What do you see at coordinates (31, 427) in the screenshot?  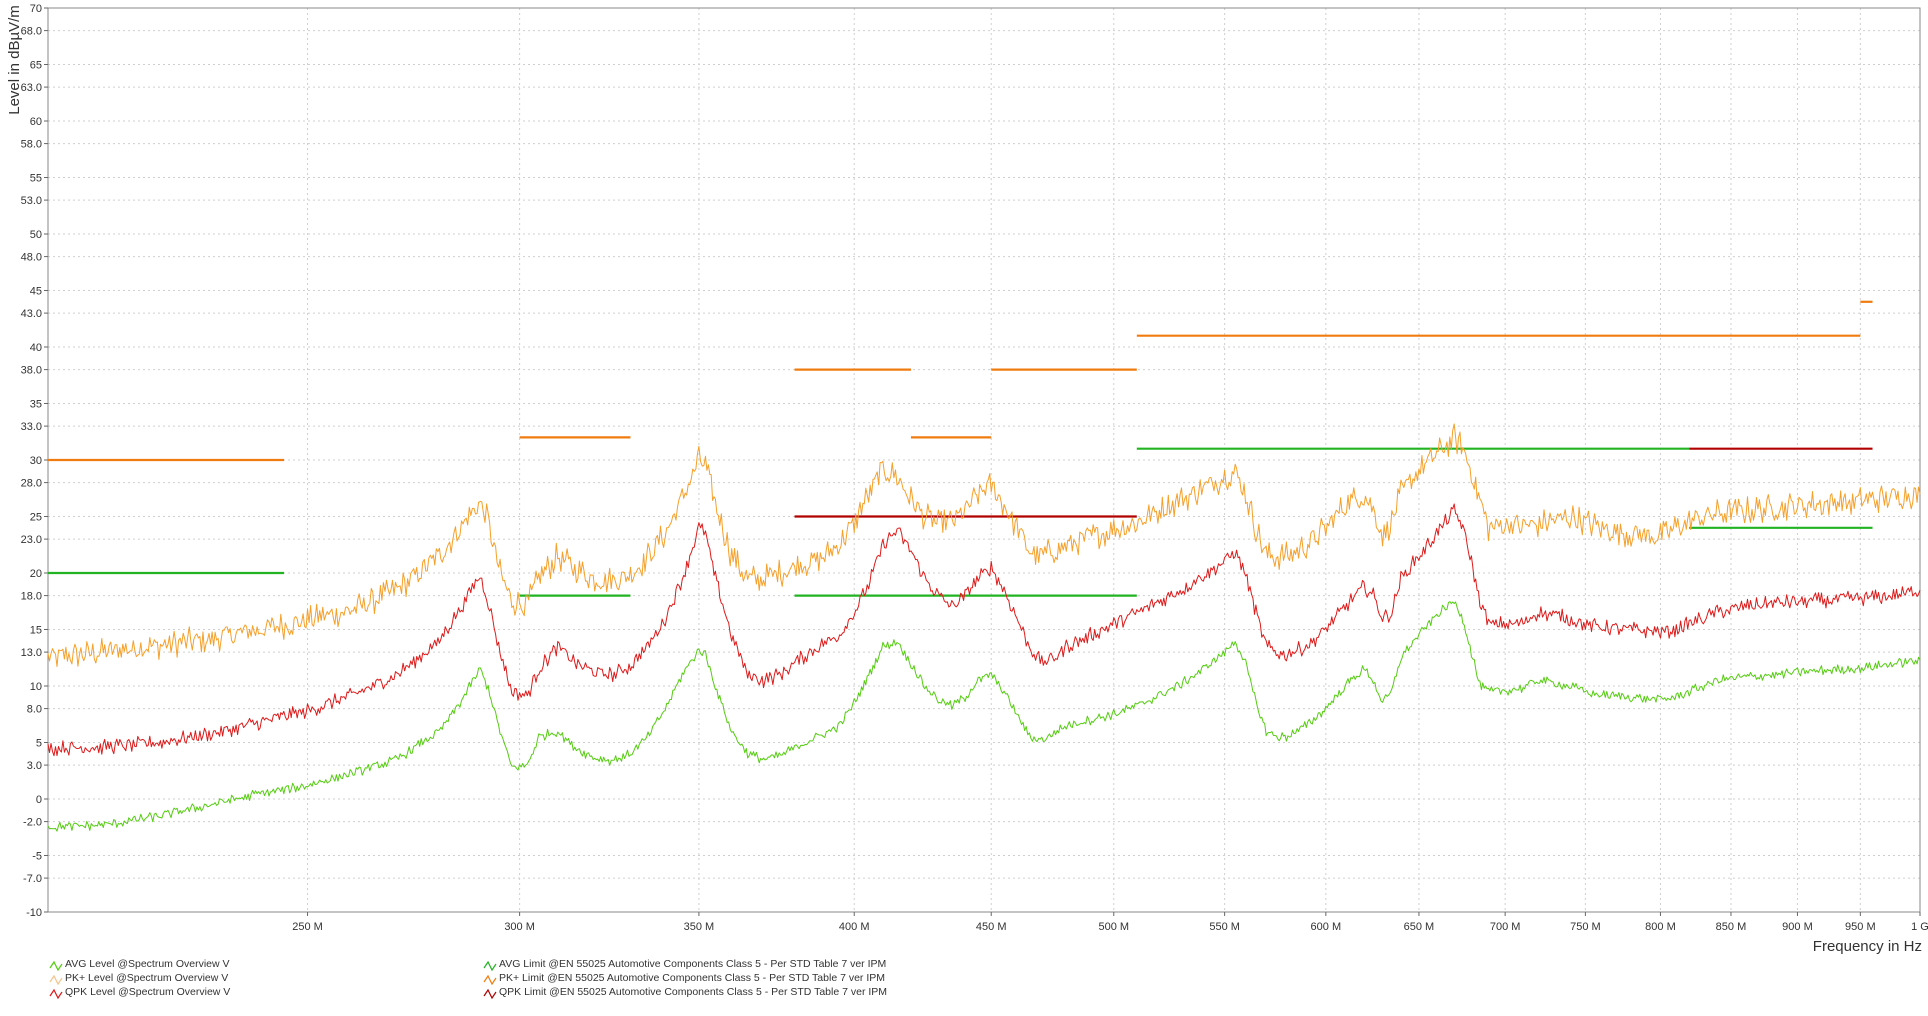 I see `y-tick-label: 33.0` at bounding box center [31, 427].